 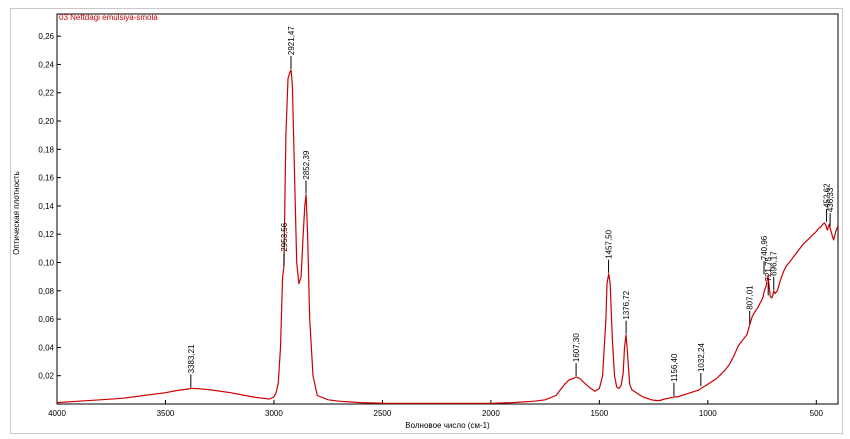 What do you see at coordinates (764, 247) in the screenshot?
I see `peak-label: 740,96` at bounding box center [764, 247].